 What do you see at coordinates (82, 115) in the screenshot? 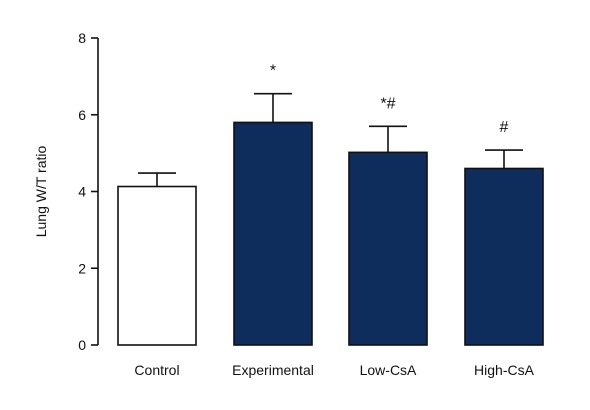
I see `y-tick-label: 6` at bounding box center [82, 115].